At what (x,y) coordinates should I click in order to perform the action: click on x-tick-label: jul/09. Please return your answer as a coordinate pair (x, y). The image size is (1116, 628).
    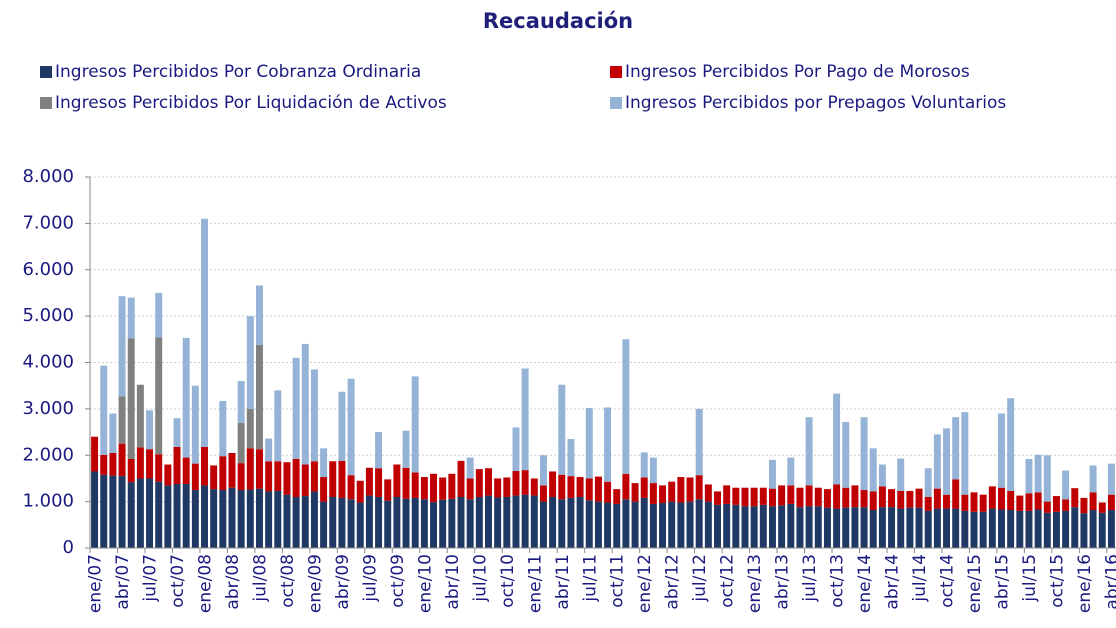
    Looking at the image, I should click on (370, 578).